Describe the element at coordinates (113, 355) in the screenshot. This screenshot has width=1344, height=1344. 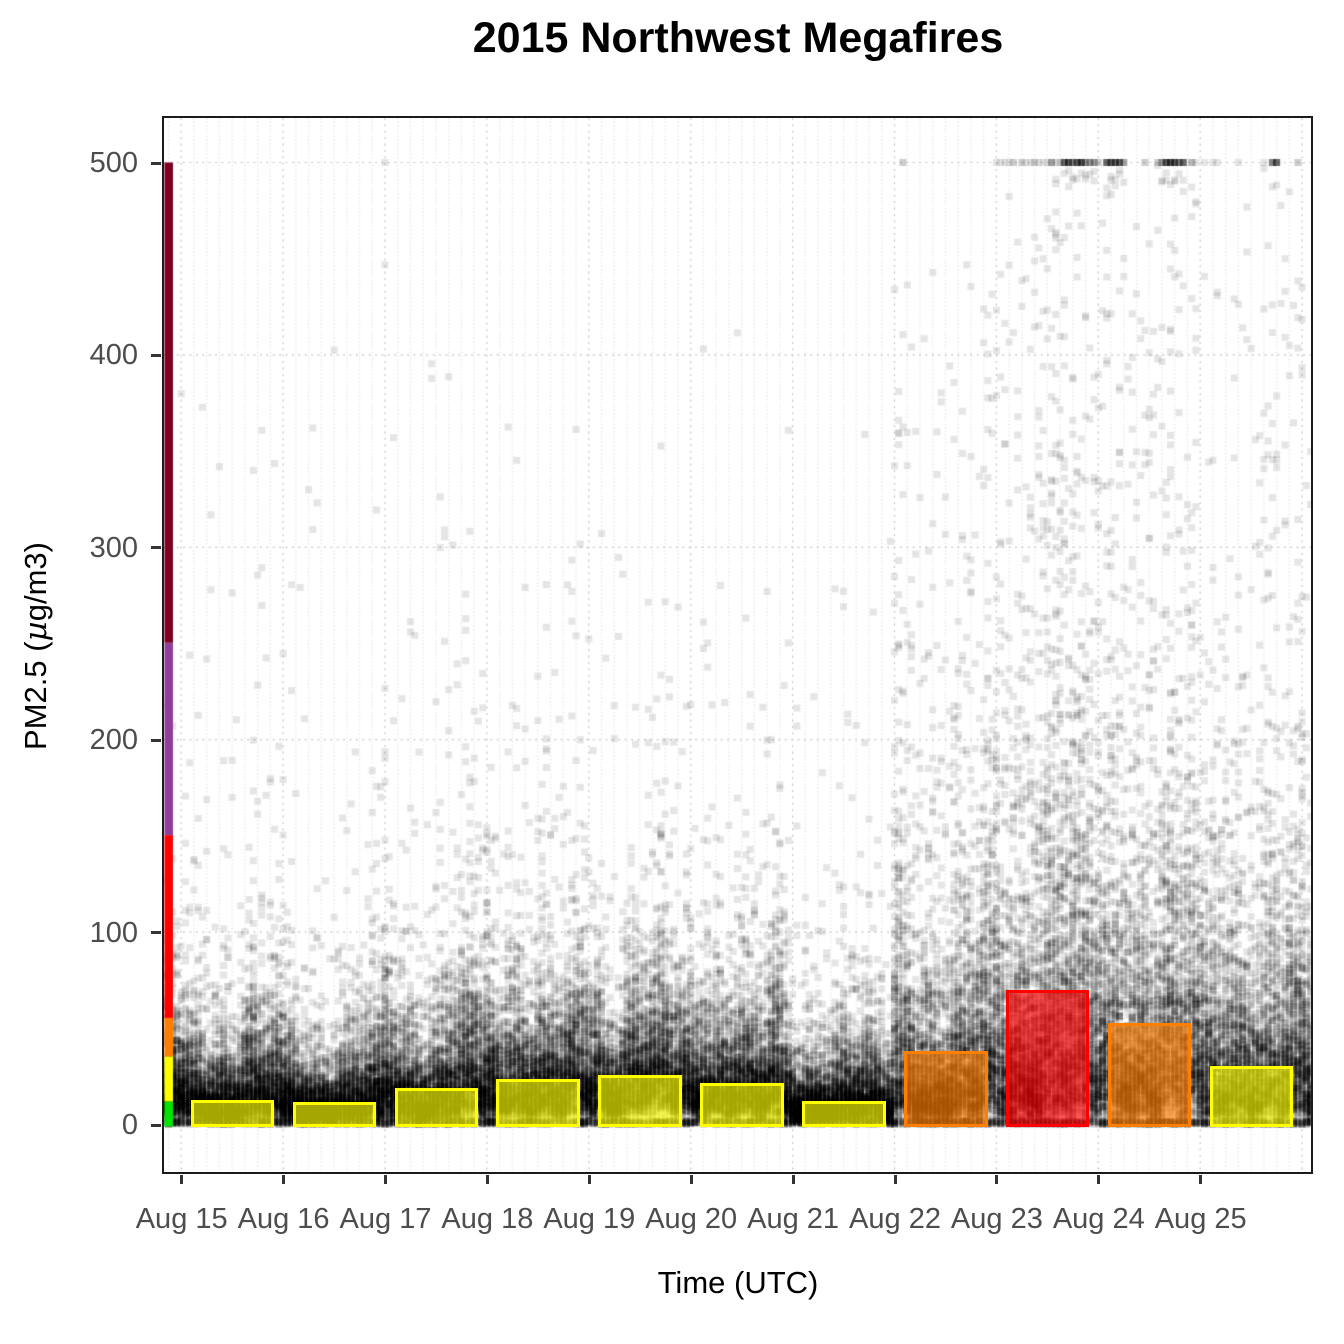
I see `y-tick-label-400: 400` at that location.